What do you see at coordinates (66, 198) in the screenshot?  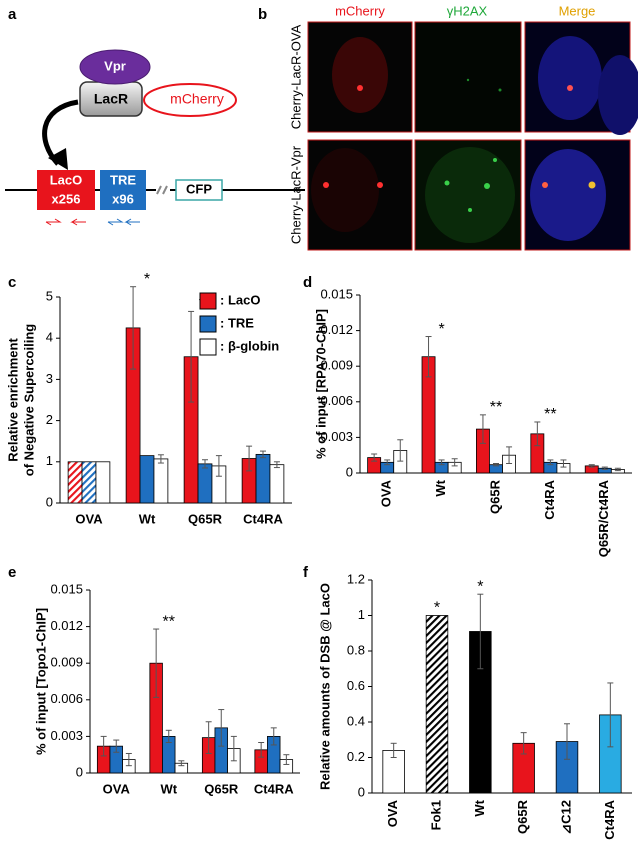 I see `laco-copies: x256` at bounding box center [66, 198].